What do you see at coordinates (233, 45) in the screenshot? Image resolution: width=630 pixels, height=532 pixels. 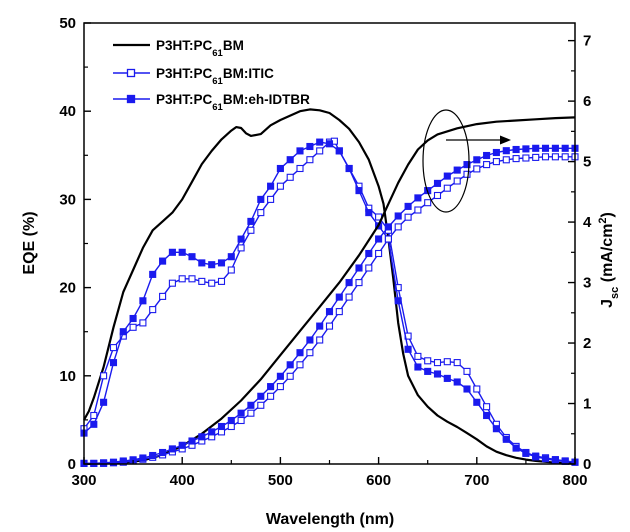 I see `legend-1-rest: BM` at bounding box center [233, 45].